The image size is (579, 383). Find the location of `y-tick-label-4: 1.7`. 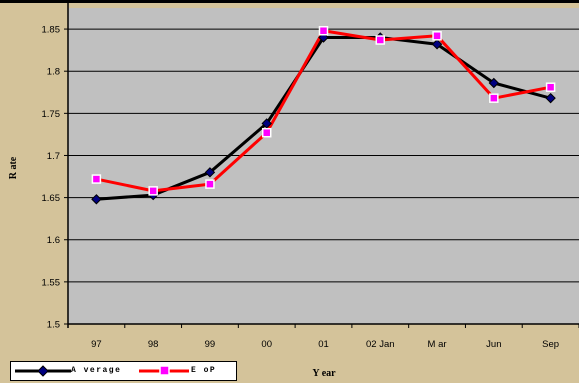

y-tick-label-4: 1.7 is located at coordinates (53, 156).